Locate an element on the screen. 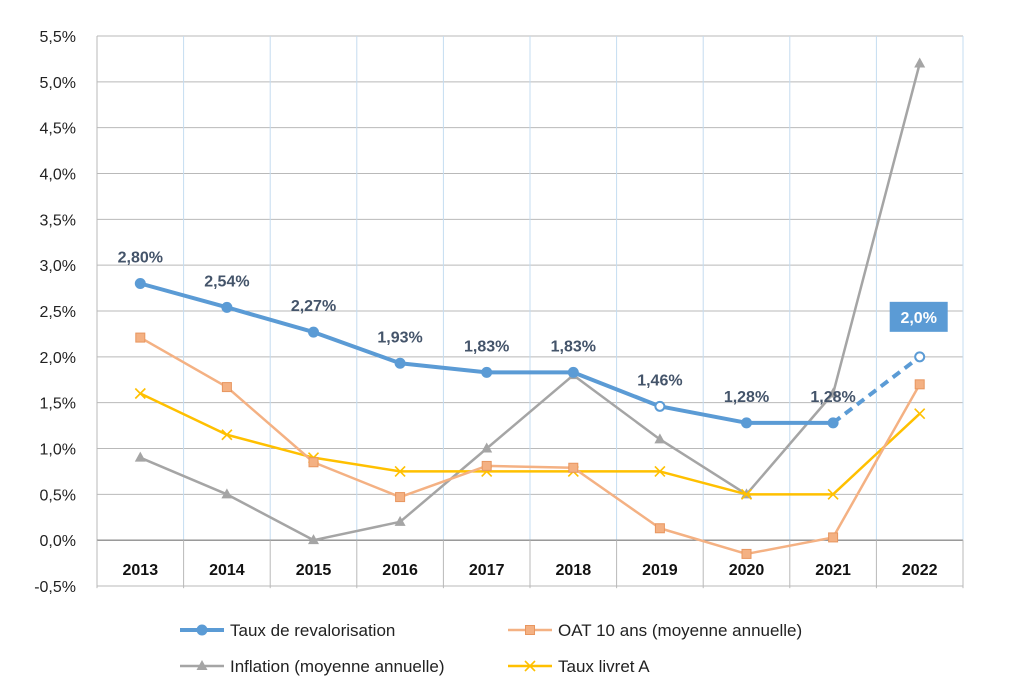  y-tick-label: 2,5% is located at coordinates (58, 312).